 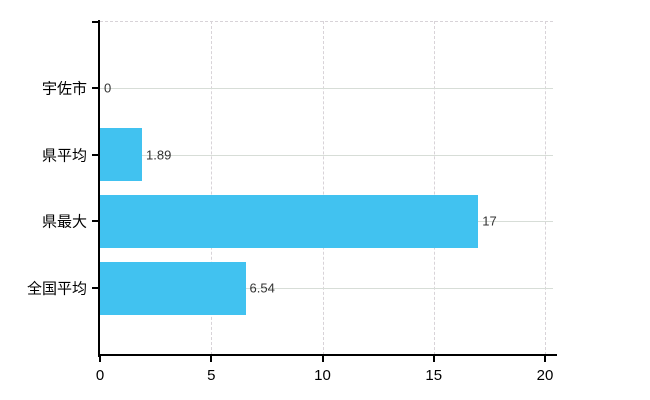 I want to click on x-axis-tick-label: 15, so click(x=434, y=375).